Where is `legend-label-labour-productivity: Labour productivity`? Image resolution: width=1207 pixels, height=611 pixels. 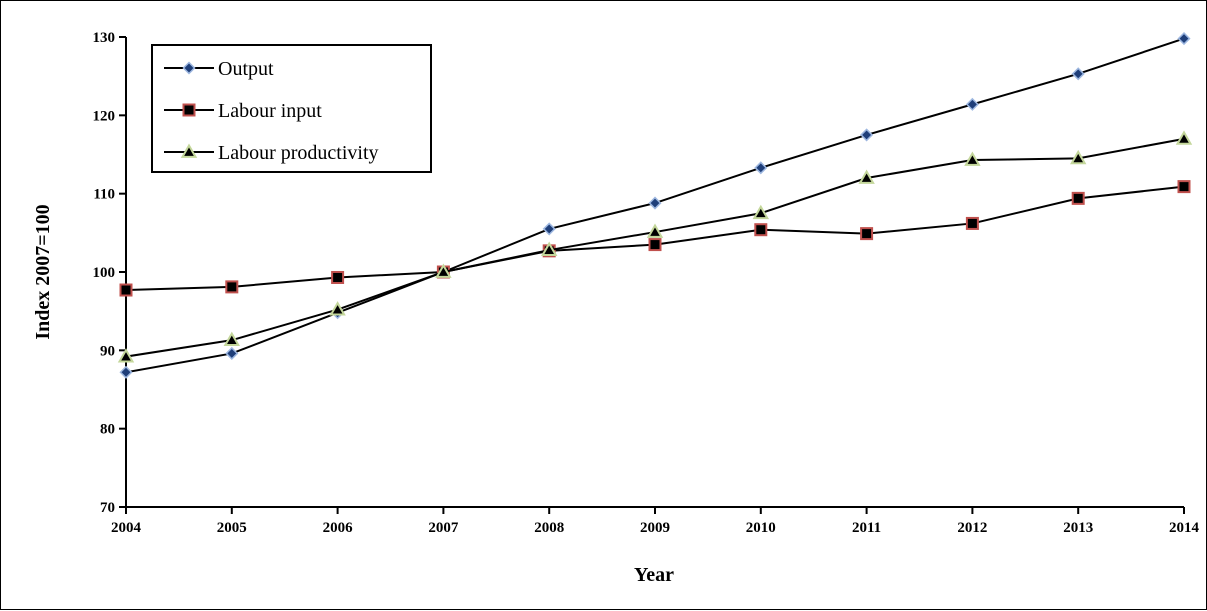
legend-label-labour-productivity: Labour productivity is located at coordinates (298, 153).